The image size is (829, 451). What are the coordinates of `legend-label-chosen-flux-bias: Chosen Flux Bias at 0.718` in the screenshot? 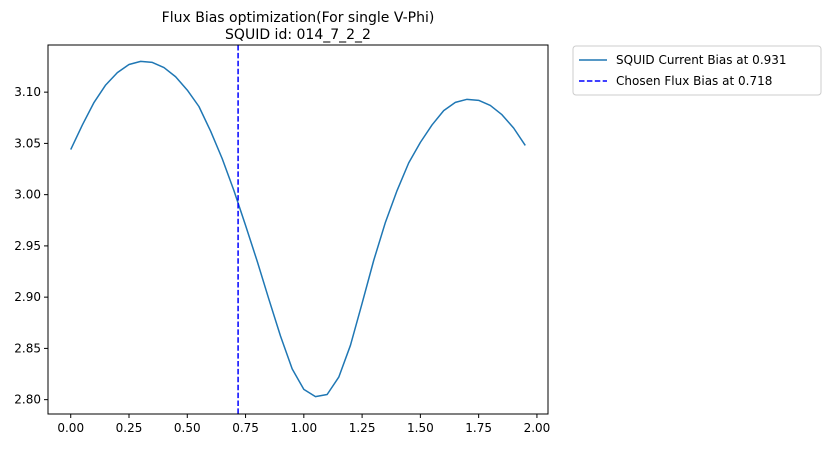 It's located at (694, 81).